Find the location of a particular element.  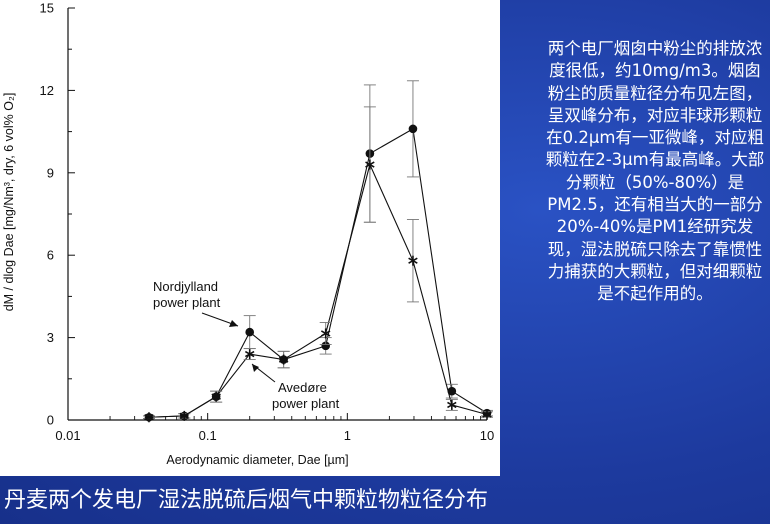

y-tick-label: 9 is located at coordinates (50, 172).